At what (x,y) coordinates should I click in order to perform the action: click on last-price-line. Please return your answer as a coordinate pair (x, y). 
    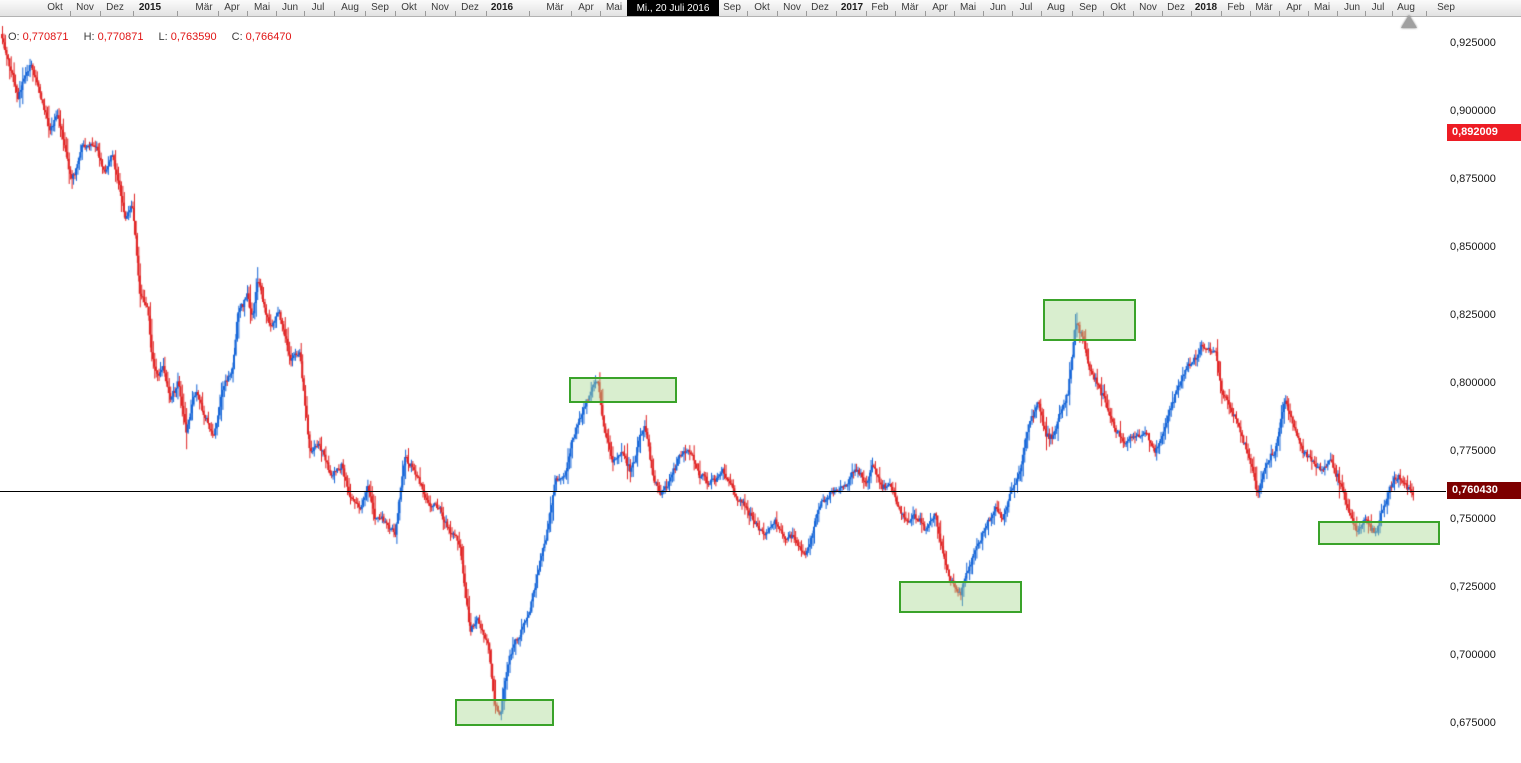
    Looking at the image, I should click on (723, 491).